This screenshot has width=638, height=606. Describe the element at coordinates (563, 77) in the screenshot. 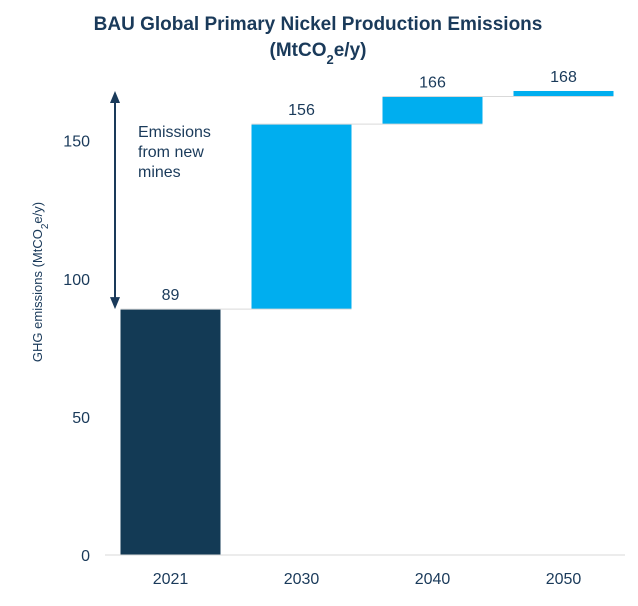

I see `data-label: 168` at that location.